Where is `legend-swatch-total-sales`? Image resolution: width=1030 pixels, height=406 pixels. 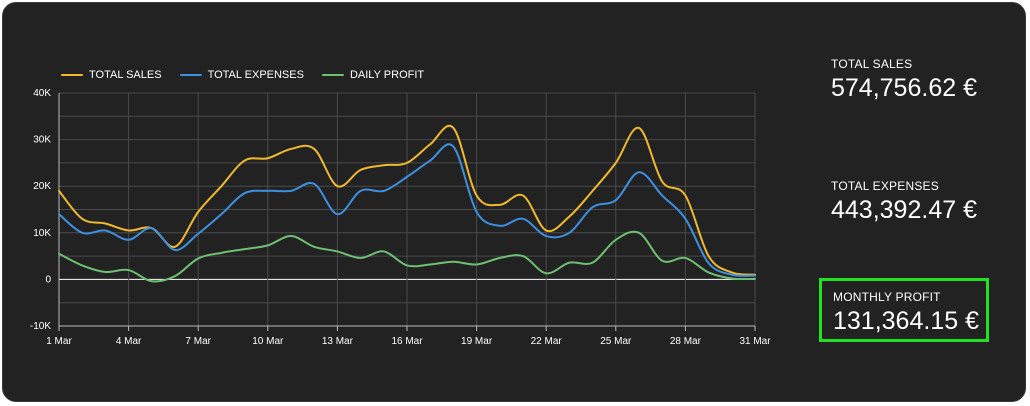
legend-swatch-total-sales is located at coordinates (72, 75).